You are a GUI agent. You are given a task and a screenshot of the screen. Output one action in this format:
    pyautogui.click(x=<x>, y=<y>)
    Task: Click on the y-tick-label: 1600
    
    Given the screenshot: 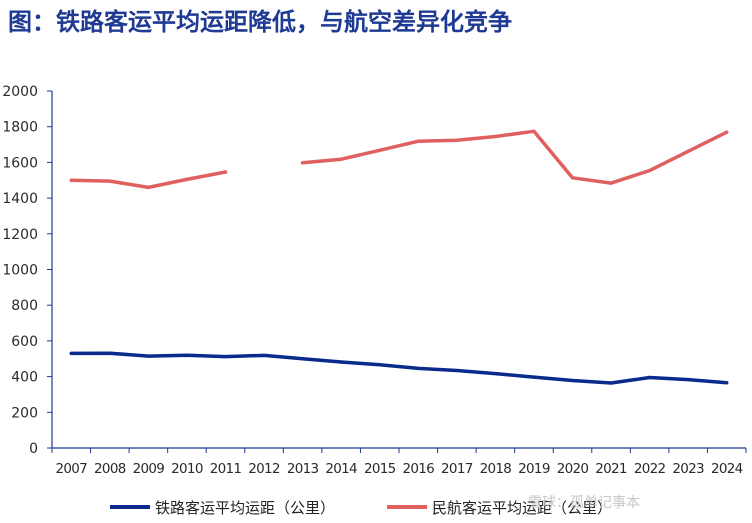 What is the action you would take?
    pyautogui.click(x=20, y=163)
    